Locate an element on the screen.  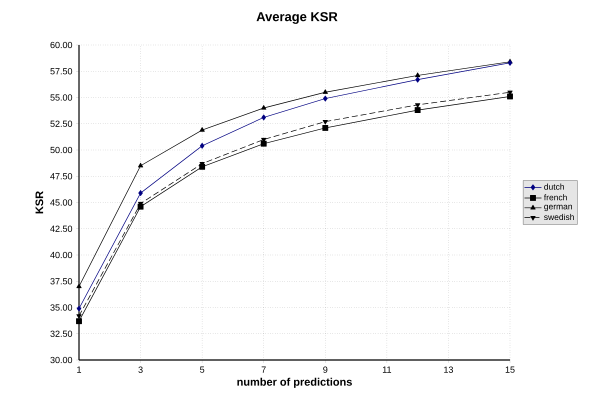
y-tick-label: 52.50 is located at coordinates (61, 123).